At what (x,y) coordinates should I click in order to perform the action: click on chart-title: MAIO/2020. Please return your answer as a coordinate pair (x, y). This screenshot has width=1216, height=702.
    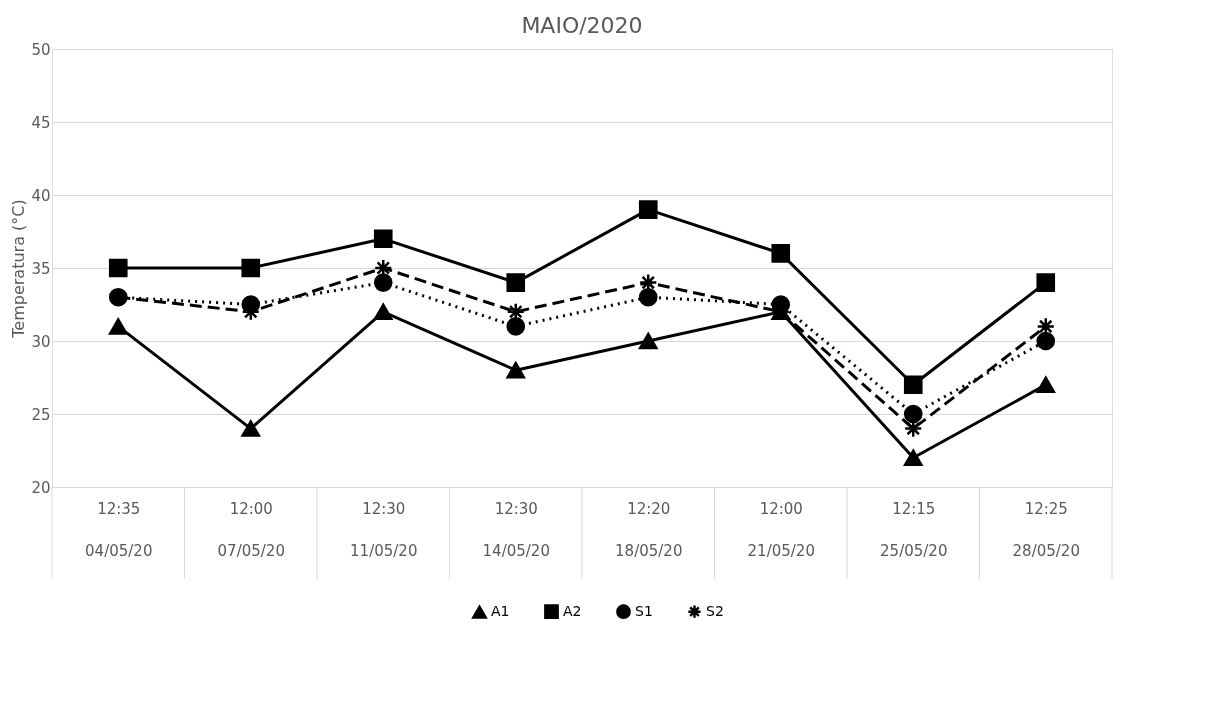
    Looking at the image, I should click on (582, 25).